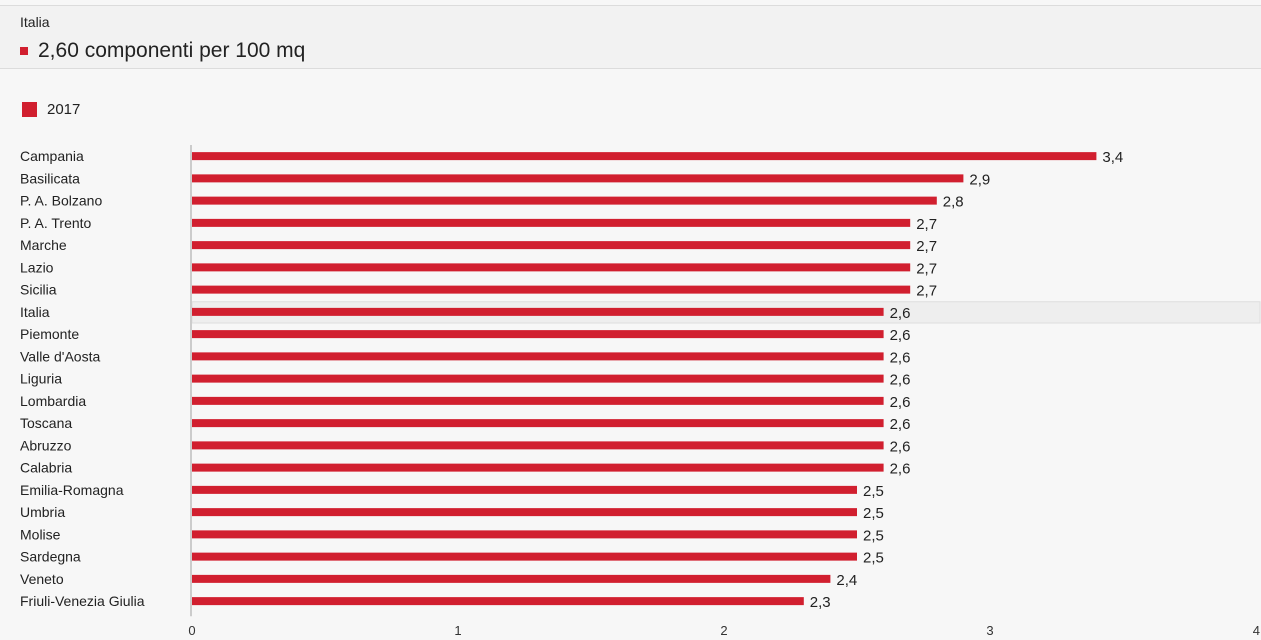 The image size is (1261, 640). Describe the element at coordinates (35, 22) in the screenshot. I see `header-region-name: Italia` at that location.